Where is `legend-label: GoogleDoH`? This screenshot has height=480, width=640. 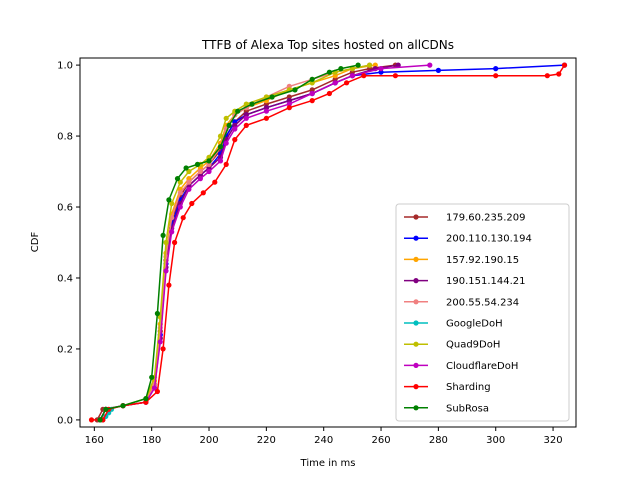 legend-label: GoogleDoH is located at coordinates (474, 324).